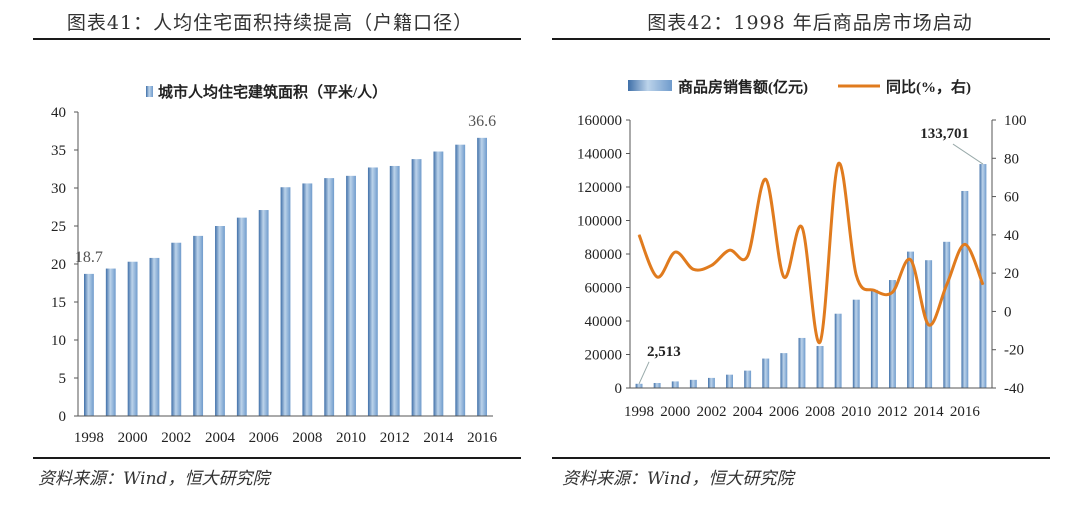  Describe the element at coordinates (58, 151) in the screenshot. I see `left-y-tick-label: 35` at that location.